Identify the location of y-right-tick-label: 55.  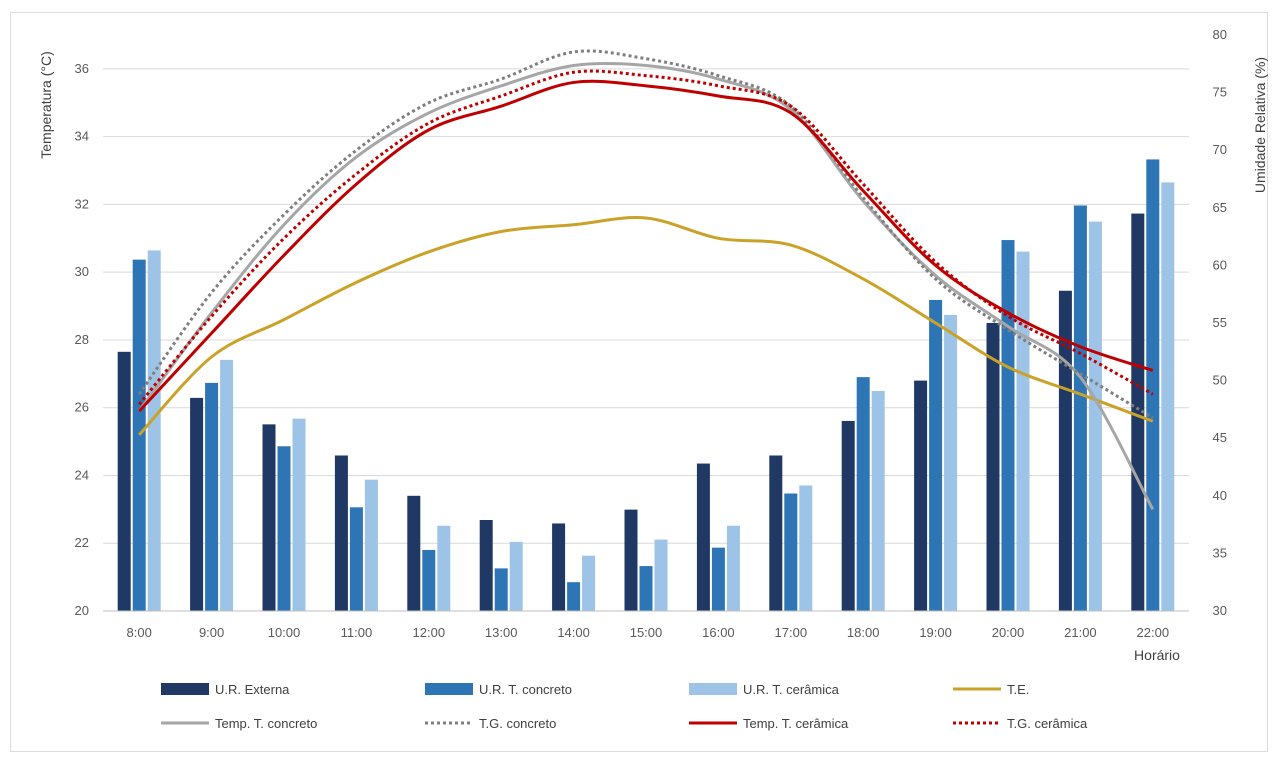
(1220, 322).